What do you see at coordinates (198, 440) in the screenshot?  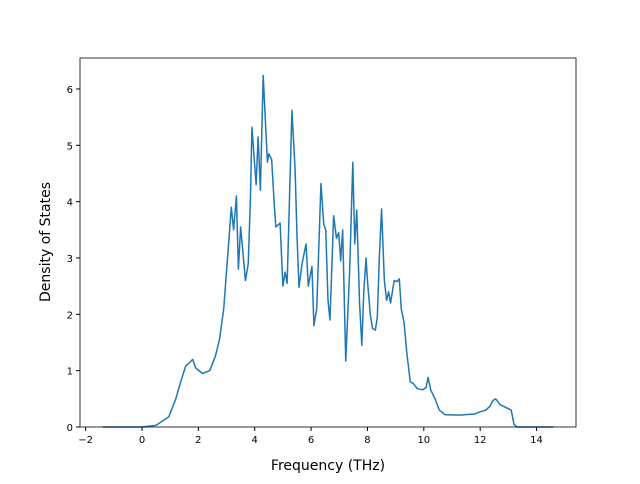 I see `x-tick-label: 2` at bounding box center [198, 440].